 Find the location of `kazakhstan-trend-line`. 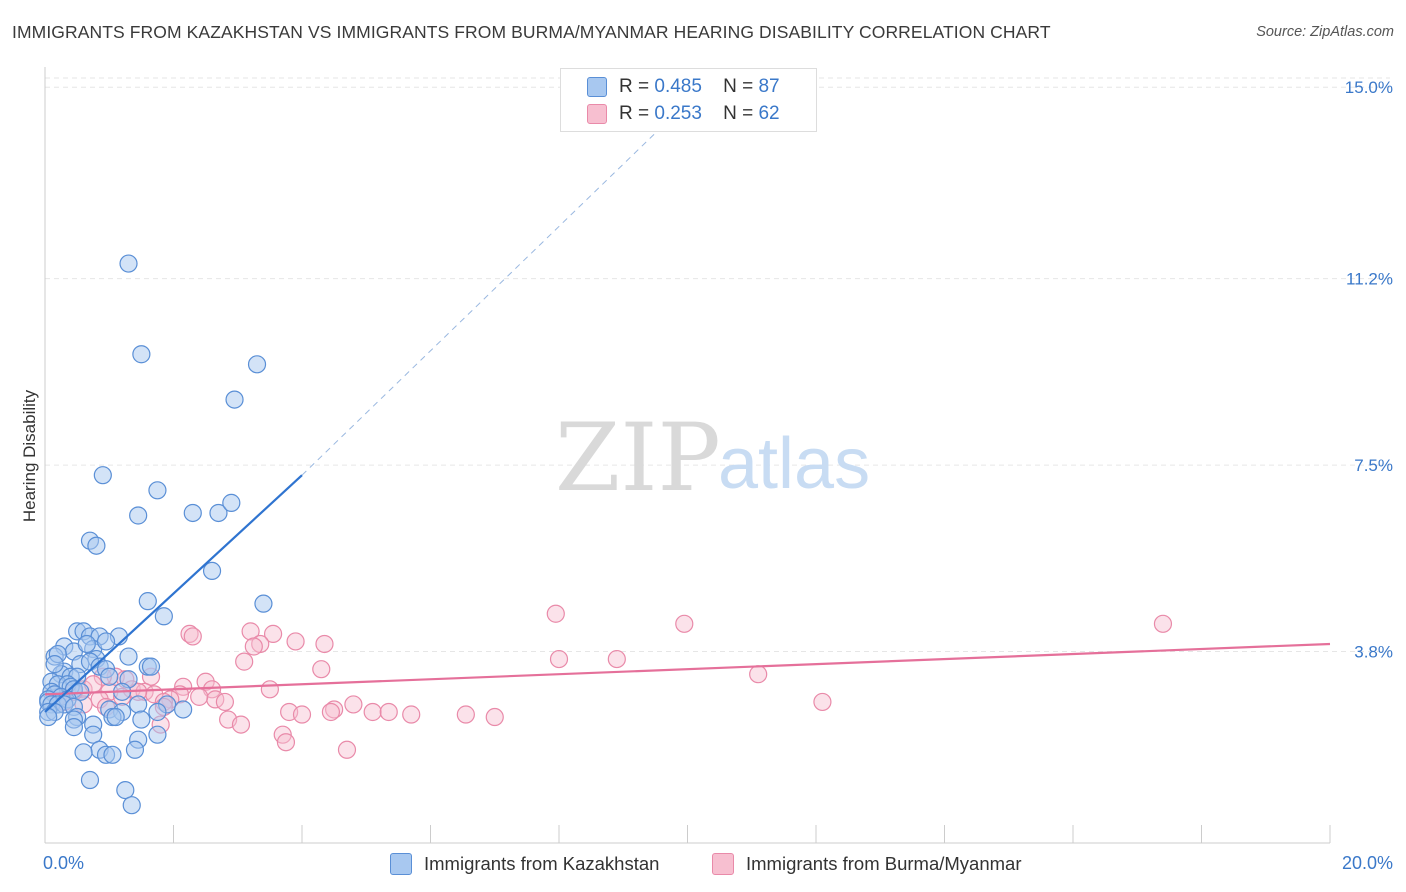

kazakhstan-trend-line is located at coordinates (173, 593).